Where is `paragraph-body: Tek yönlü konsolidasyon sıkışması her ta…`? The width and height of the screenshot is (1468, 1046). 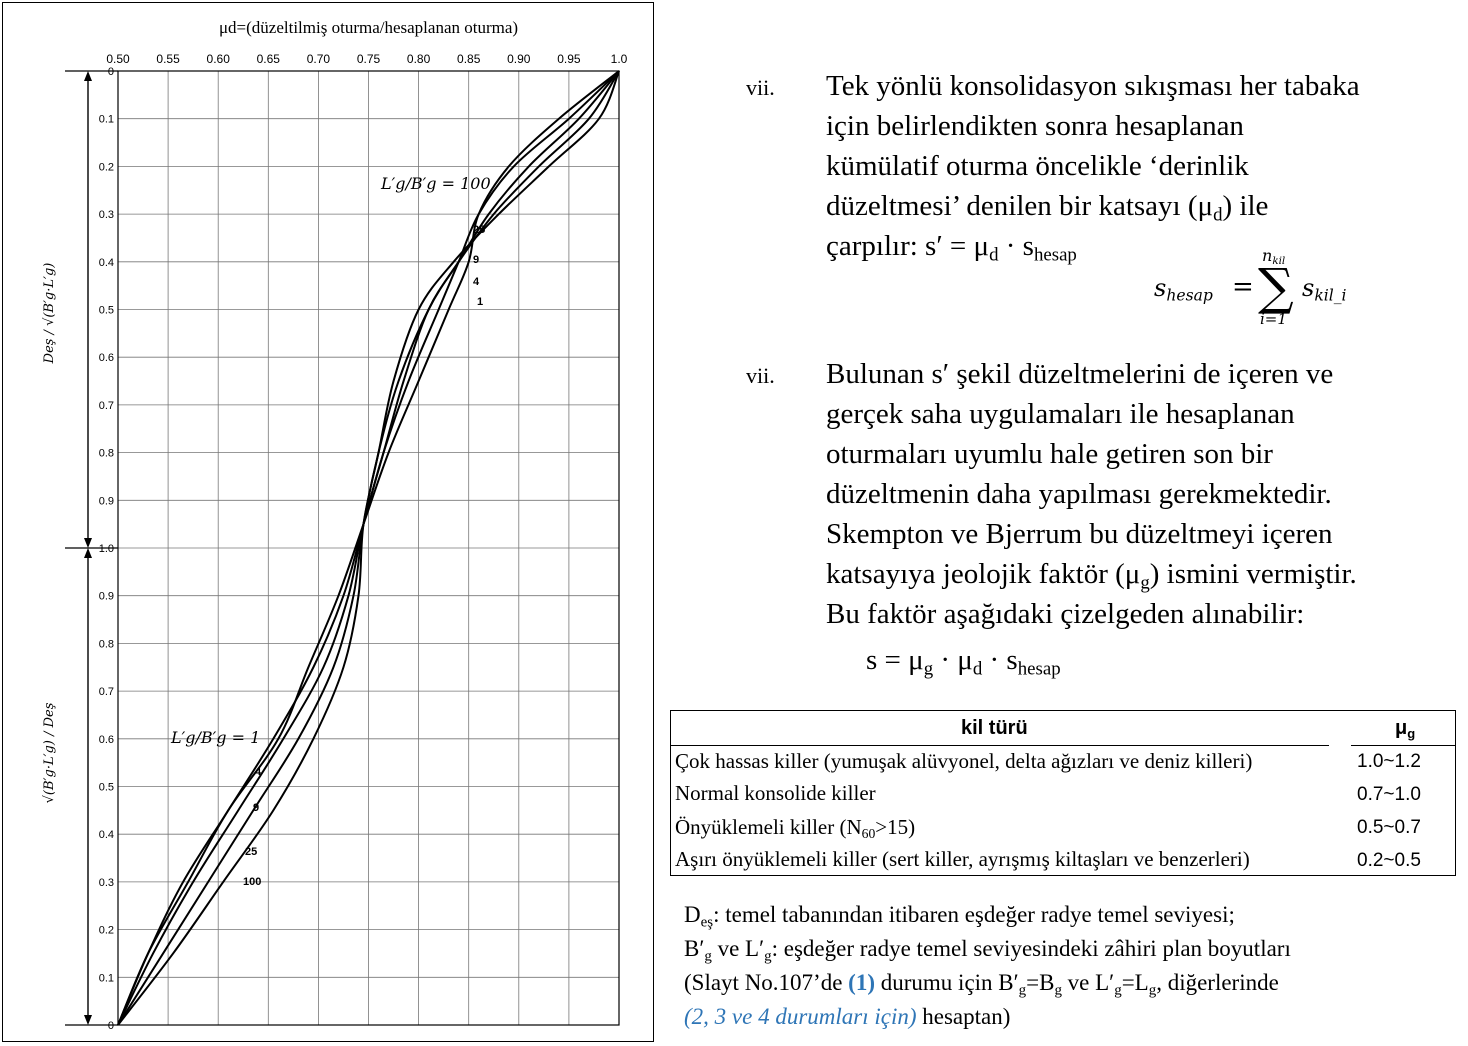 paragraph-body: Tek yönlü konsolidasyon sıkışması her ta… is located at coordinates (1136, 166).